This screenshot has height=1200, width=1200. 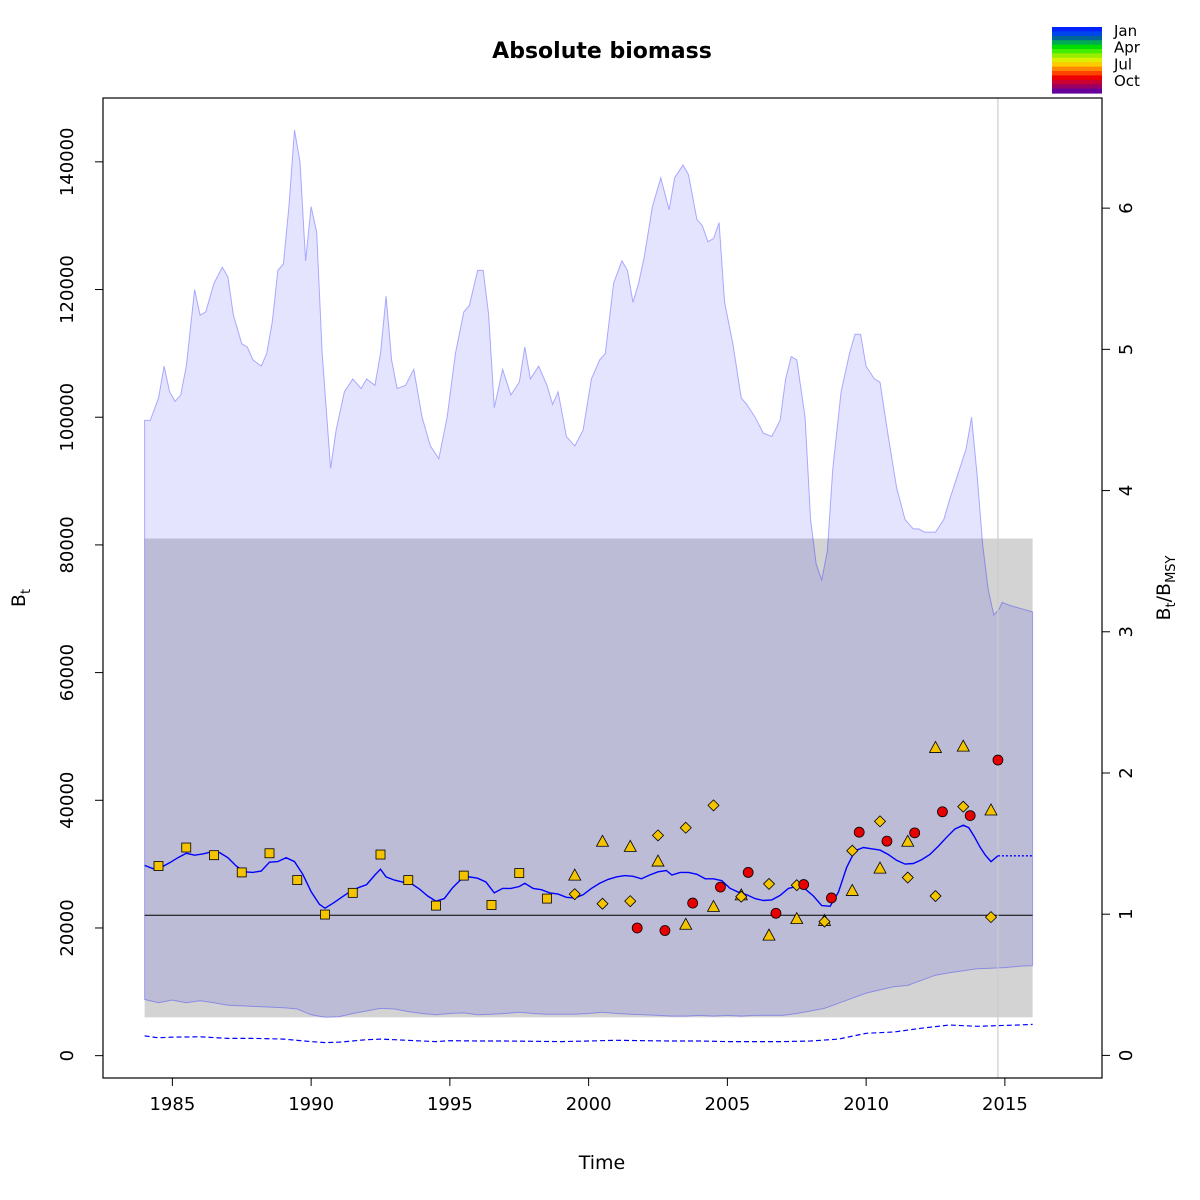 What do you see at coordinates (1171, 568) in the screenshot?
I see `y2-axis-title-sub2: MSY` at bounding box center [1171, 568].